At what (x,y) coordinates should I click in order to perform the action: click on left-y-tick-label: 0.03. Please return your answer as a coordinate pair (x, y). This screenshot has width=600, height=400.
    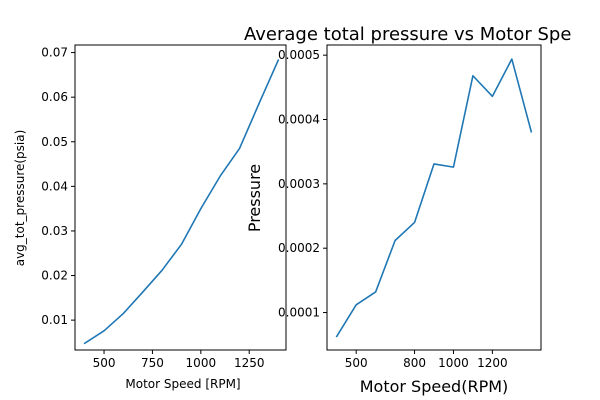
    Looking at the image, I should click on (54, 231).